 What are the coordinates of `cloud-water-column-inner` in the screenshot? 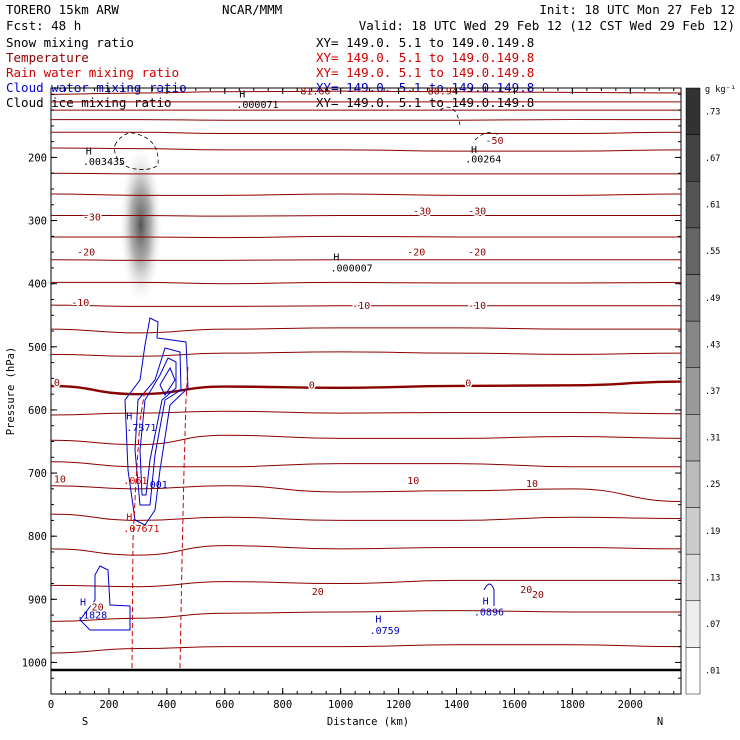 It's located at (158, 426).